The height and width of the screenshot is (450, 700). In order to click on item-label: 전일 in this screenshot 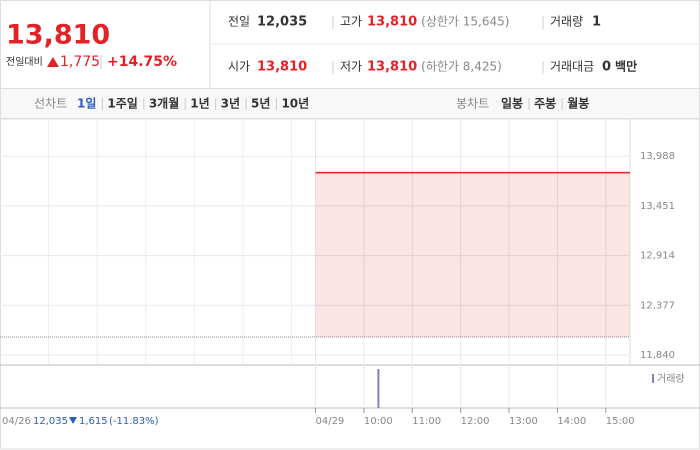, I will do `click(239, 22)`.